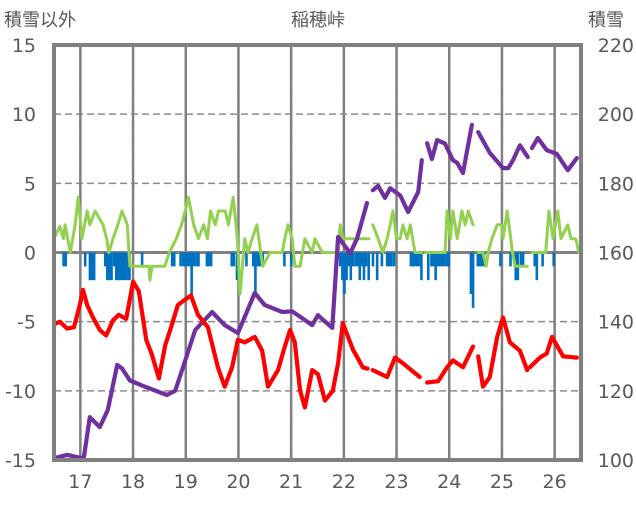 The image size is (636, 505). I want to click on left-tick-label: -5, so click(26, 323).